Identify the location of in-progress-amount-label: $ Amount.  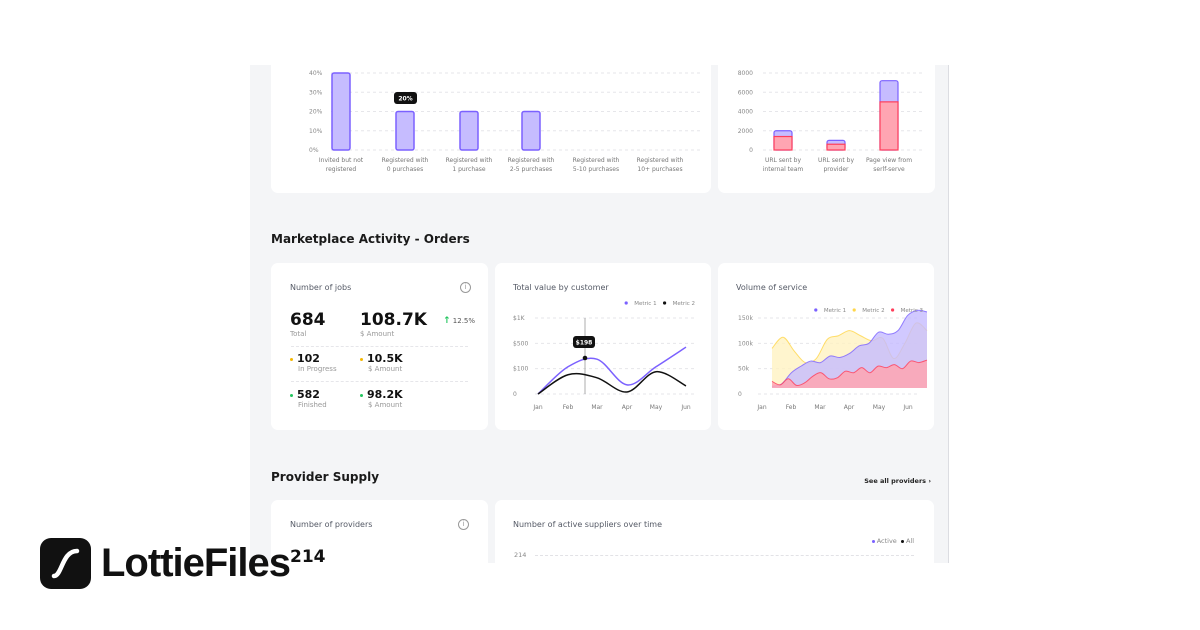
(385, 369).